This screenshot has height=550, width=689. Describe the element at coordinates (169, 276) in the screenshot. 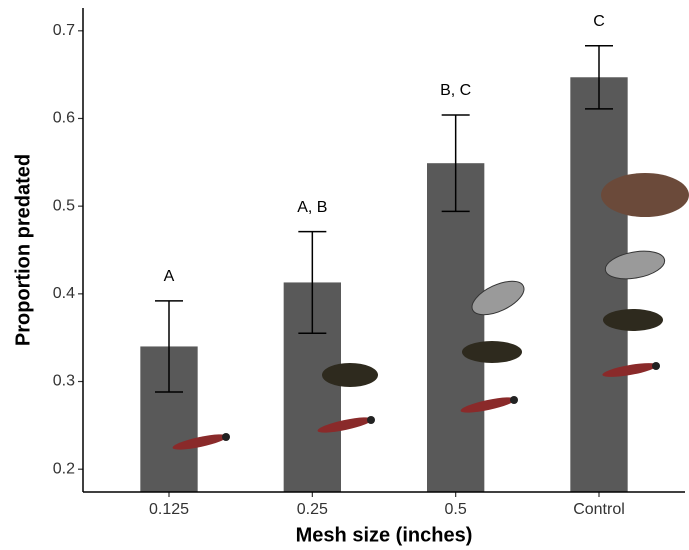

I see `significance-letter: A` at that location.